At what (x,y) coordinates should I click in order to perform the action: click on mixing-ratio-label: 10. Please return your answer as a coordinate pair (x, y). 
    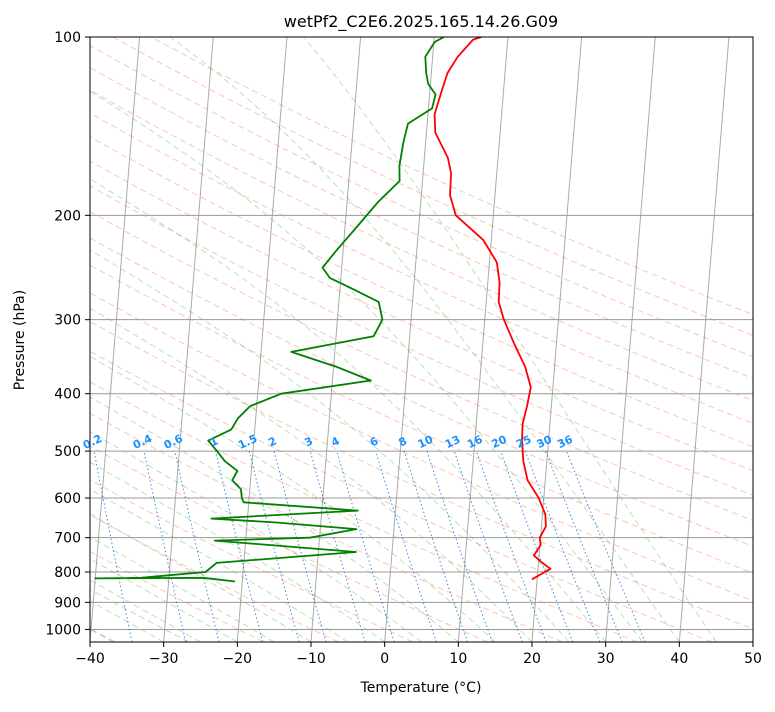
    Looking at the image, I should click on (426, 442).